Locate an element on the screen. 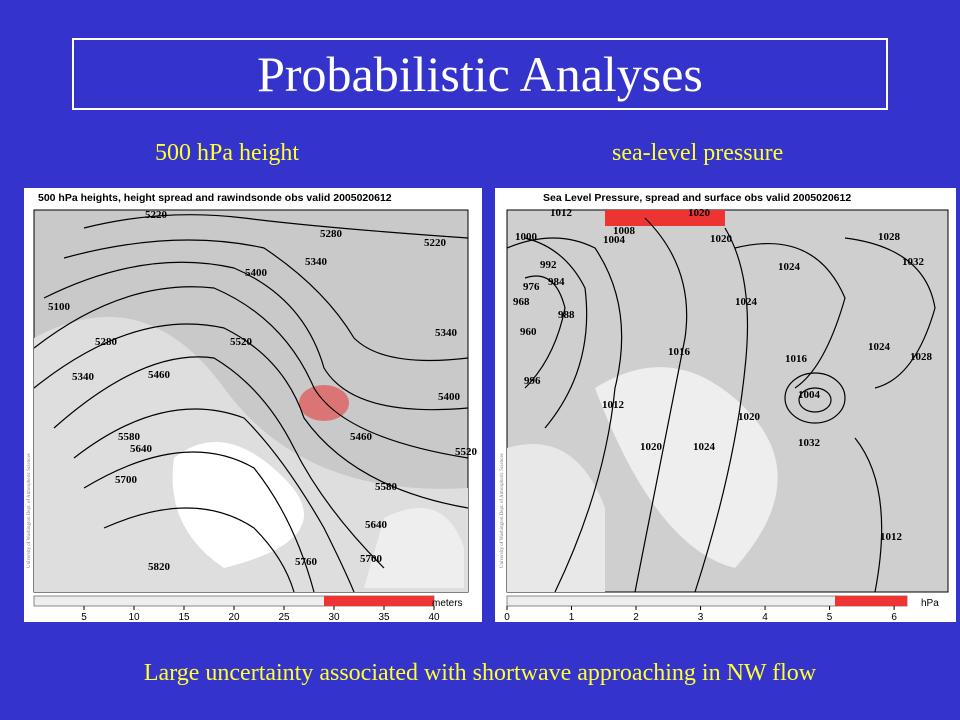 Image resolution: width=960 pixels, height=720 pixels. contour-label: 1008 is located at coordinates (624, 231).